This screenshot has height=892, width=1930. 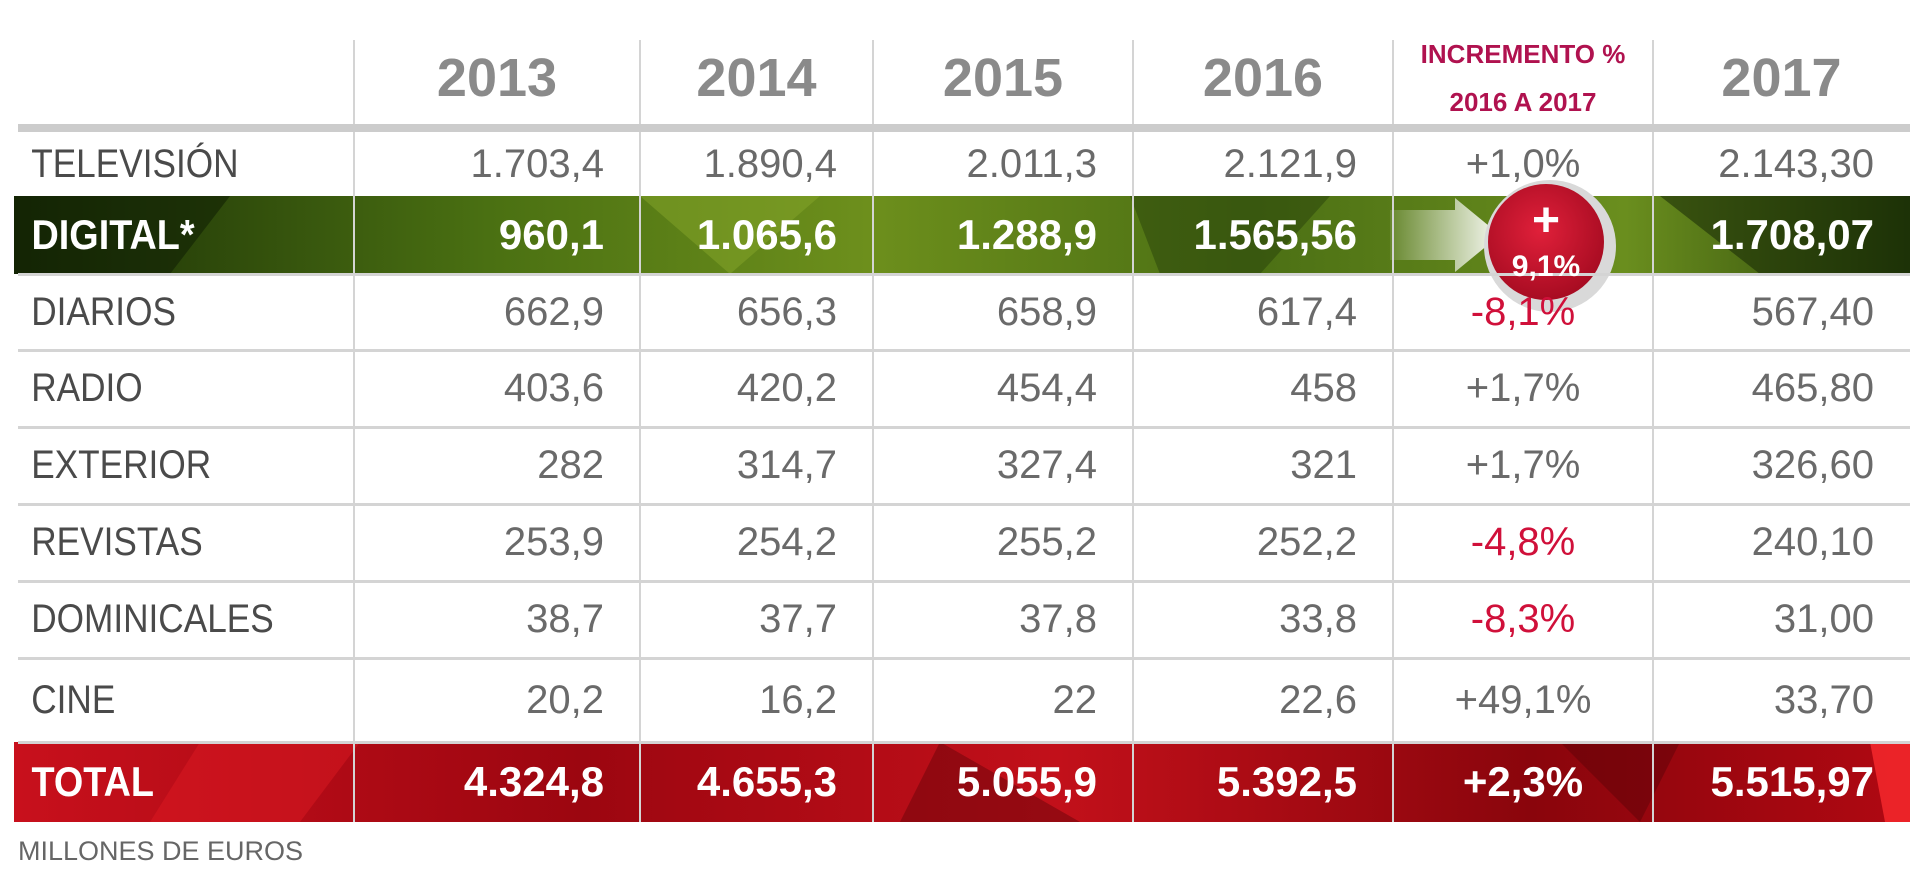 What do you see at coordinates (1792, 234) in the screenshot?
I see `table-cell-final: 1.708,07` at bounding box center [1792, 234].